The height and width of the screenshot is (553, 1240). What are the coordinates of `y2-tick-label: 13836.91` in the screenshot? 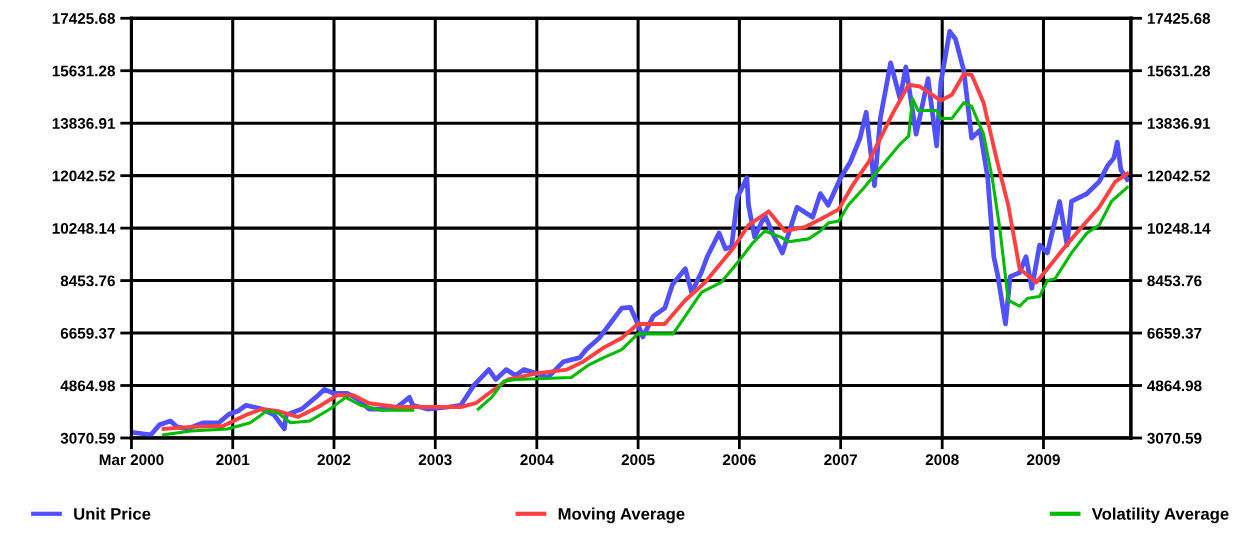 It's located at (1179, 123).